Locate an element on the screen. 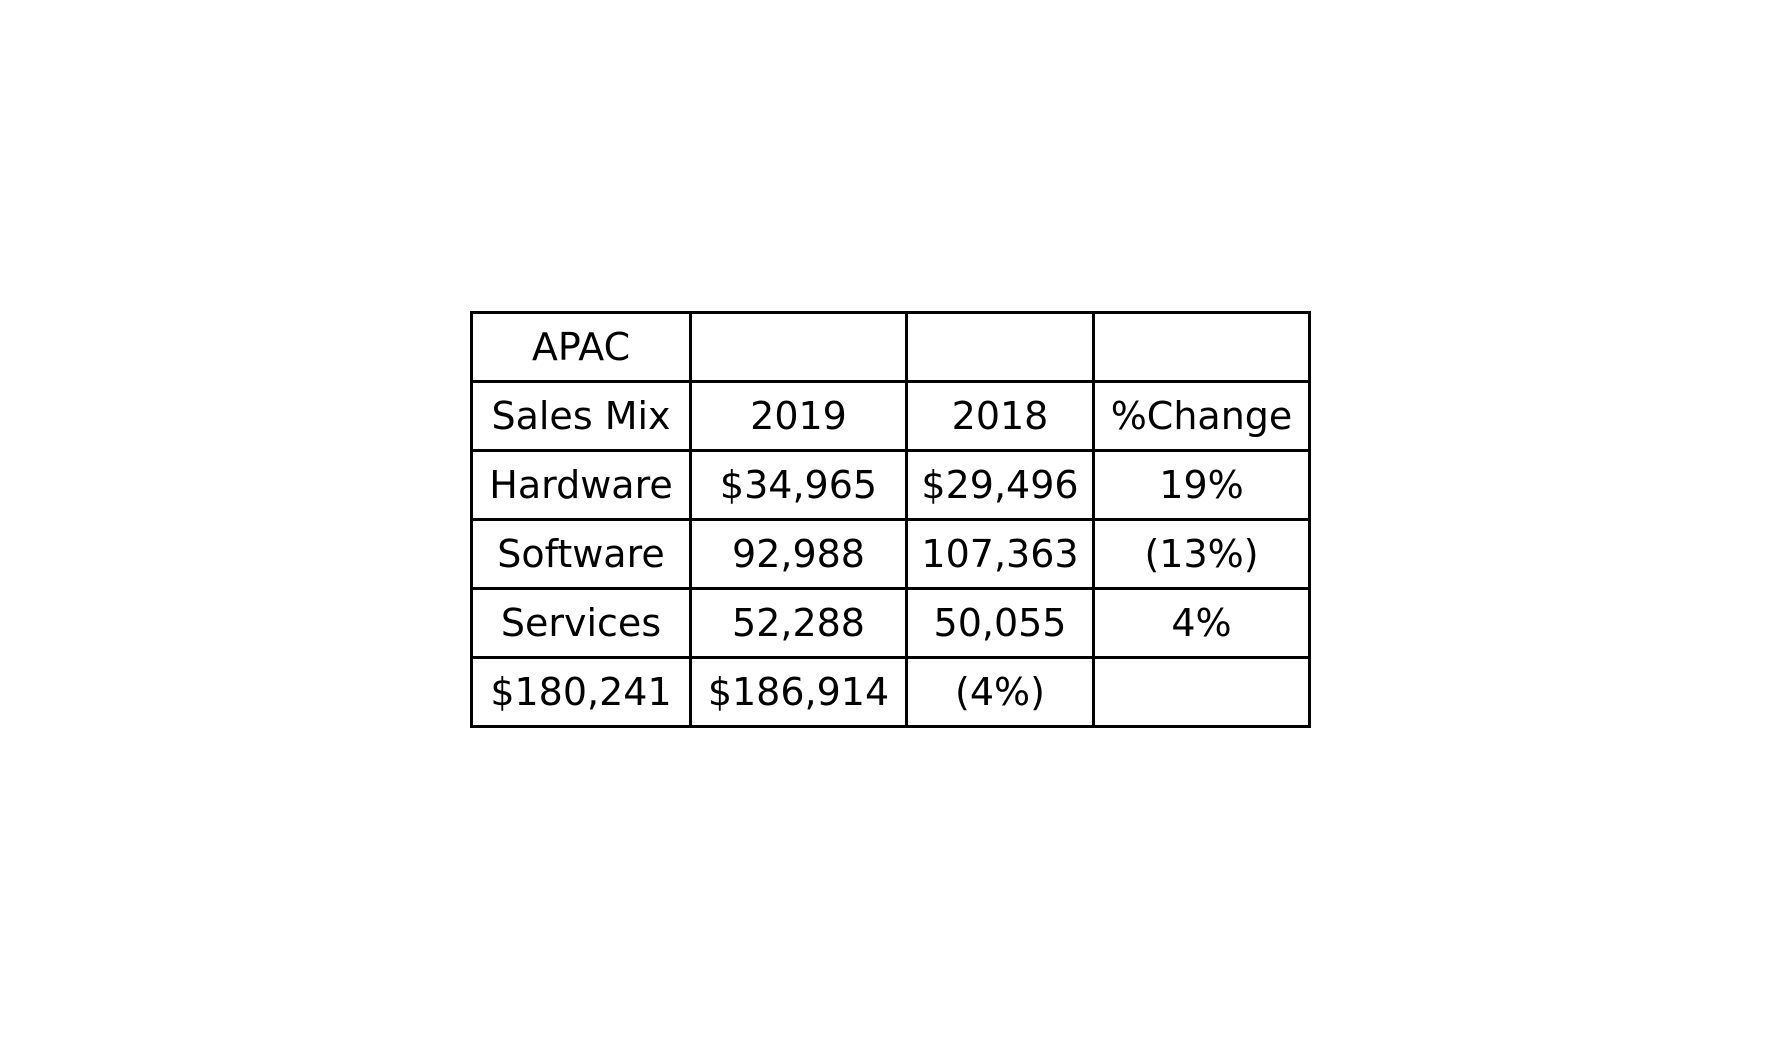 Image resolution: width=1770 pixels, height=1050 pixels. table-cell: 92,988 is located at coordinates (798, 554).